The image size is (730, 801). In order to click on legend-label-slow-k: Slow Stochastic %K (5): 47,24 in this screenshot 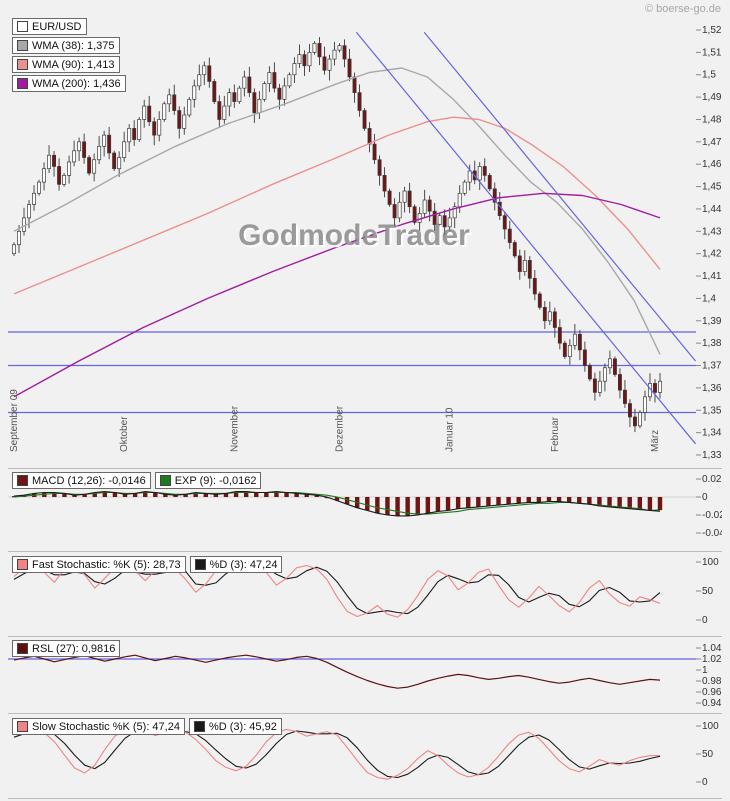, I will do `click(106, 726)`.